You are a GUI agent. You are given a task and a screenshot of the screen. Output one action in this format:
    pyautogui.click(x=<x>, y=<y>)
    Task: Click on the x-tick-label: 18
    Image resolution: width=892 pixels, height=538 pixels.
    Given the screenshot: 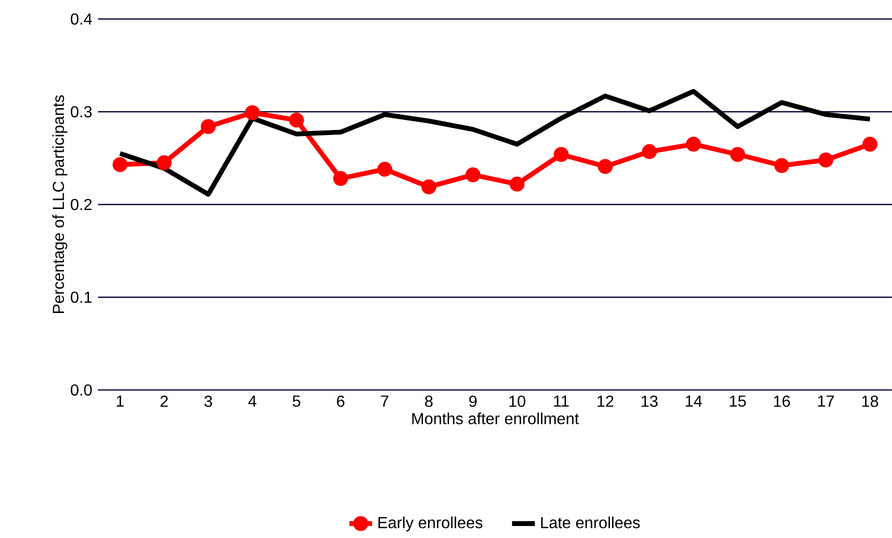 What is the action you would take?
    pyautogui.click(x=870, y=401)
    